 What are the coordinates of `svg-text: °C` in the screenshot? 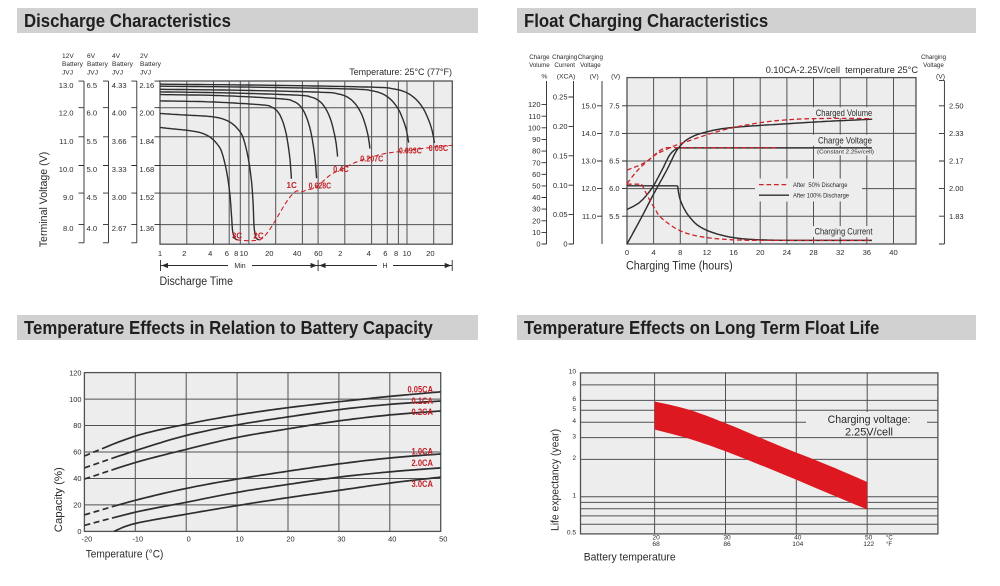 It's located at (889, 539).